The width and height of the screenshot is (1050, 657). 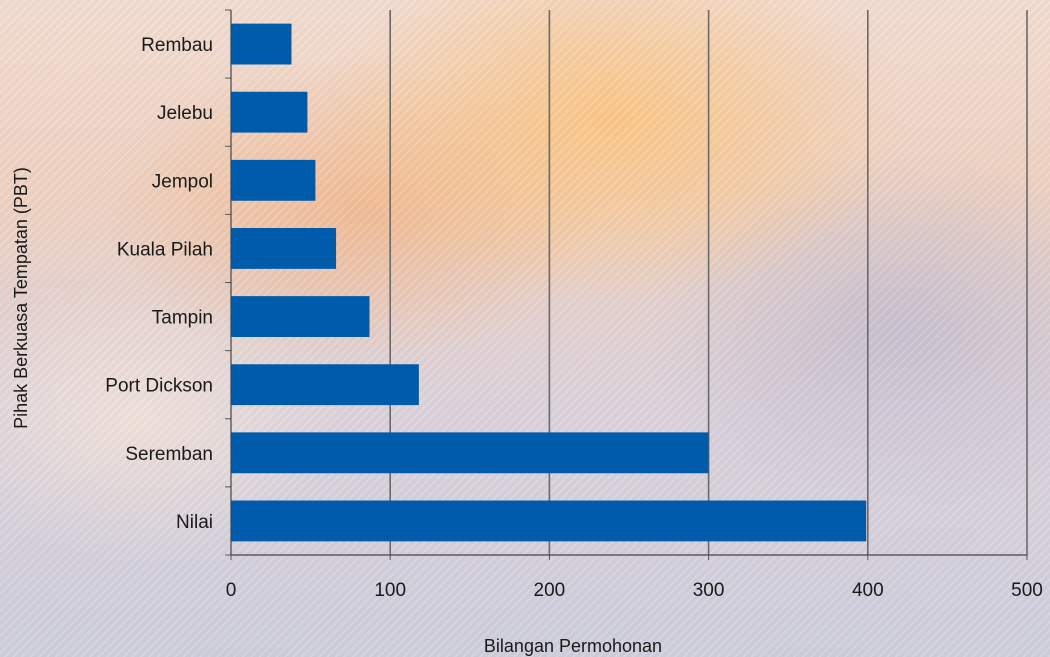 I want to click on bar-tampin, so click(x=300, y=316).